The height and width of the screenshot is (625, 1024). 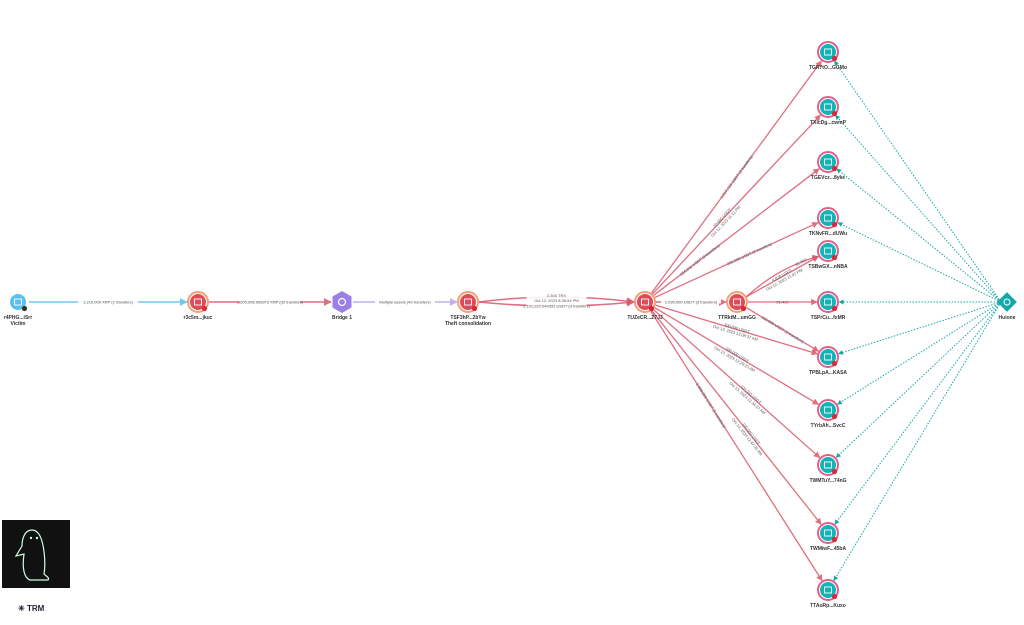 I want to click on node-d3: TGEVcz...8yke, so click(x=828, y=166).